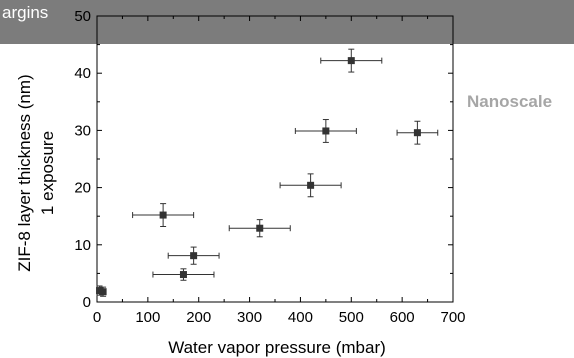  I want to click on y-tick-label: 20, so click(82, 188).